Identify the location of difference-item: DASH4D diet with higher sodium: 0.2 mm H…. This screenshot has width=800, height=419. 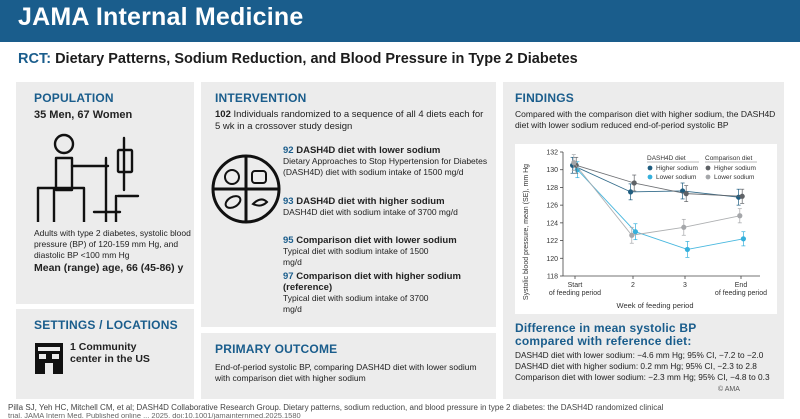
(636, 366).